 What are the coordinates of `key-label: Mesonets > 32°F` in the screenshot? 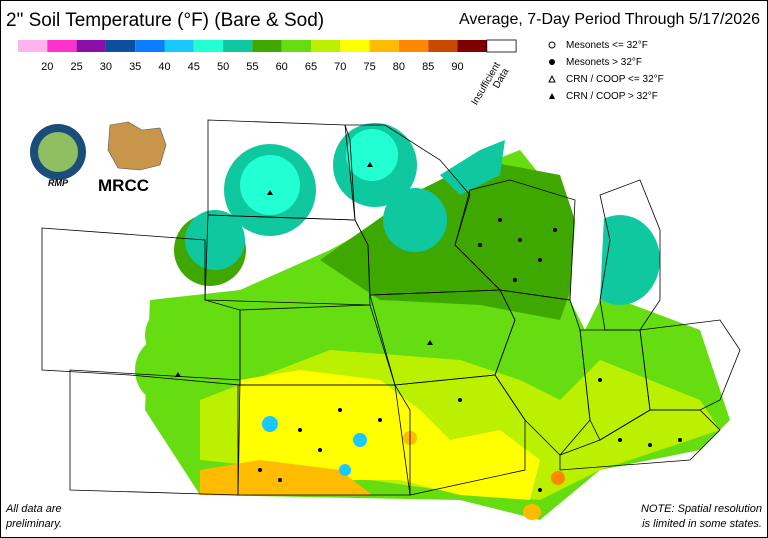 It's located at (604, 62).